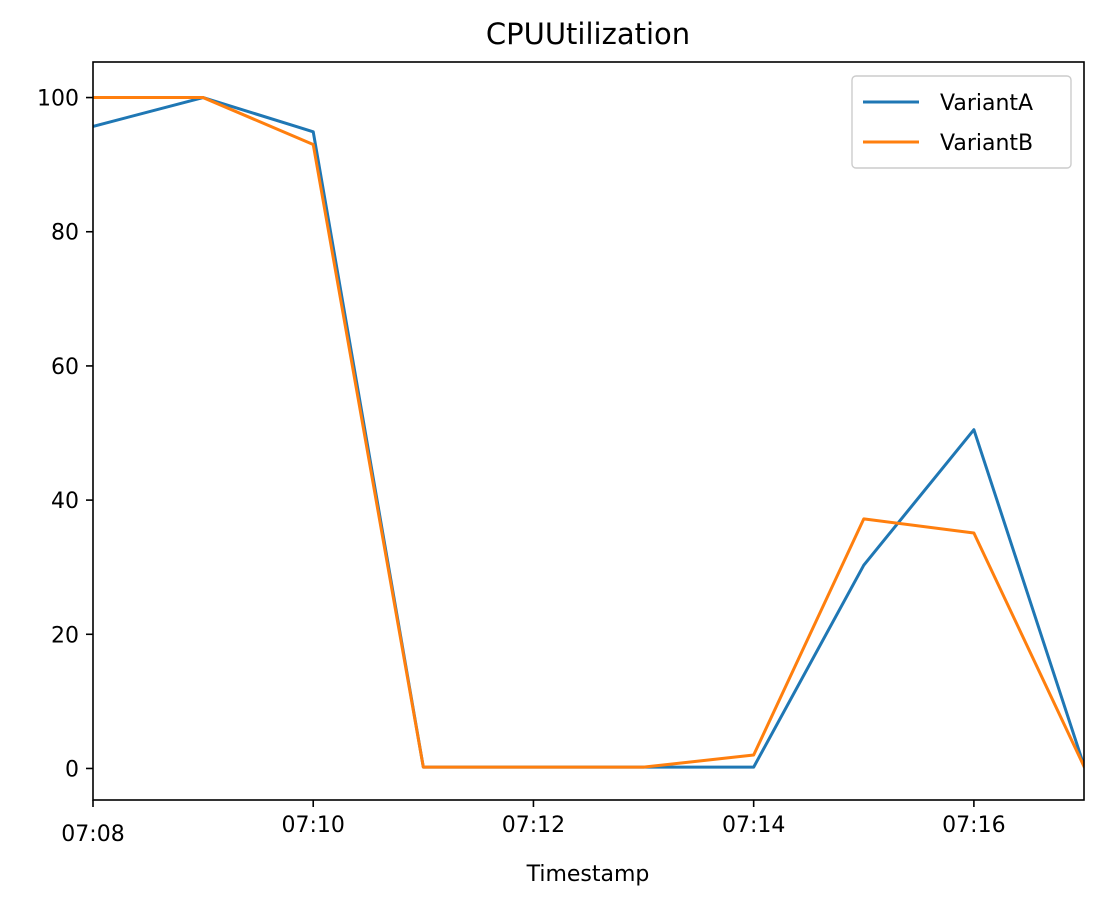  I want to click on y-tick-label: 60, so click(65, 367).